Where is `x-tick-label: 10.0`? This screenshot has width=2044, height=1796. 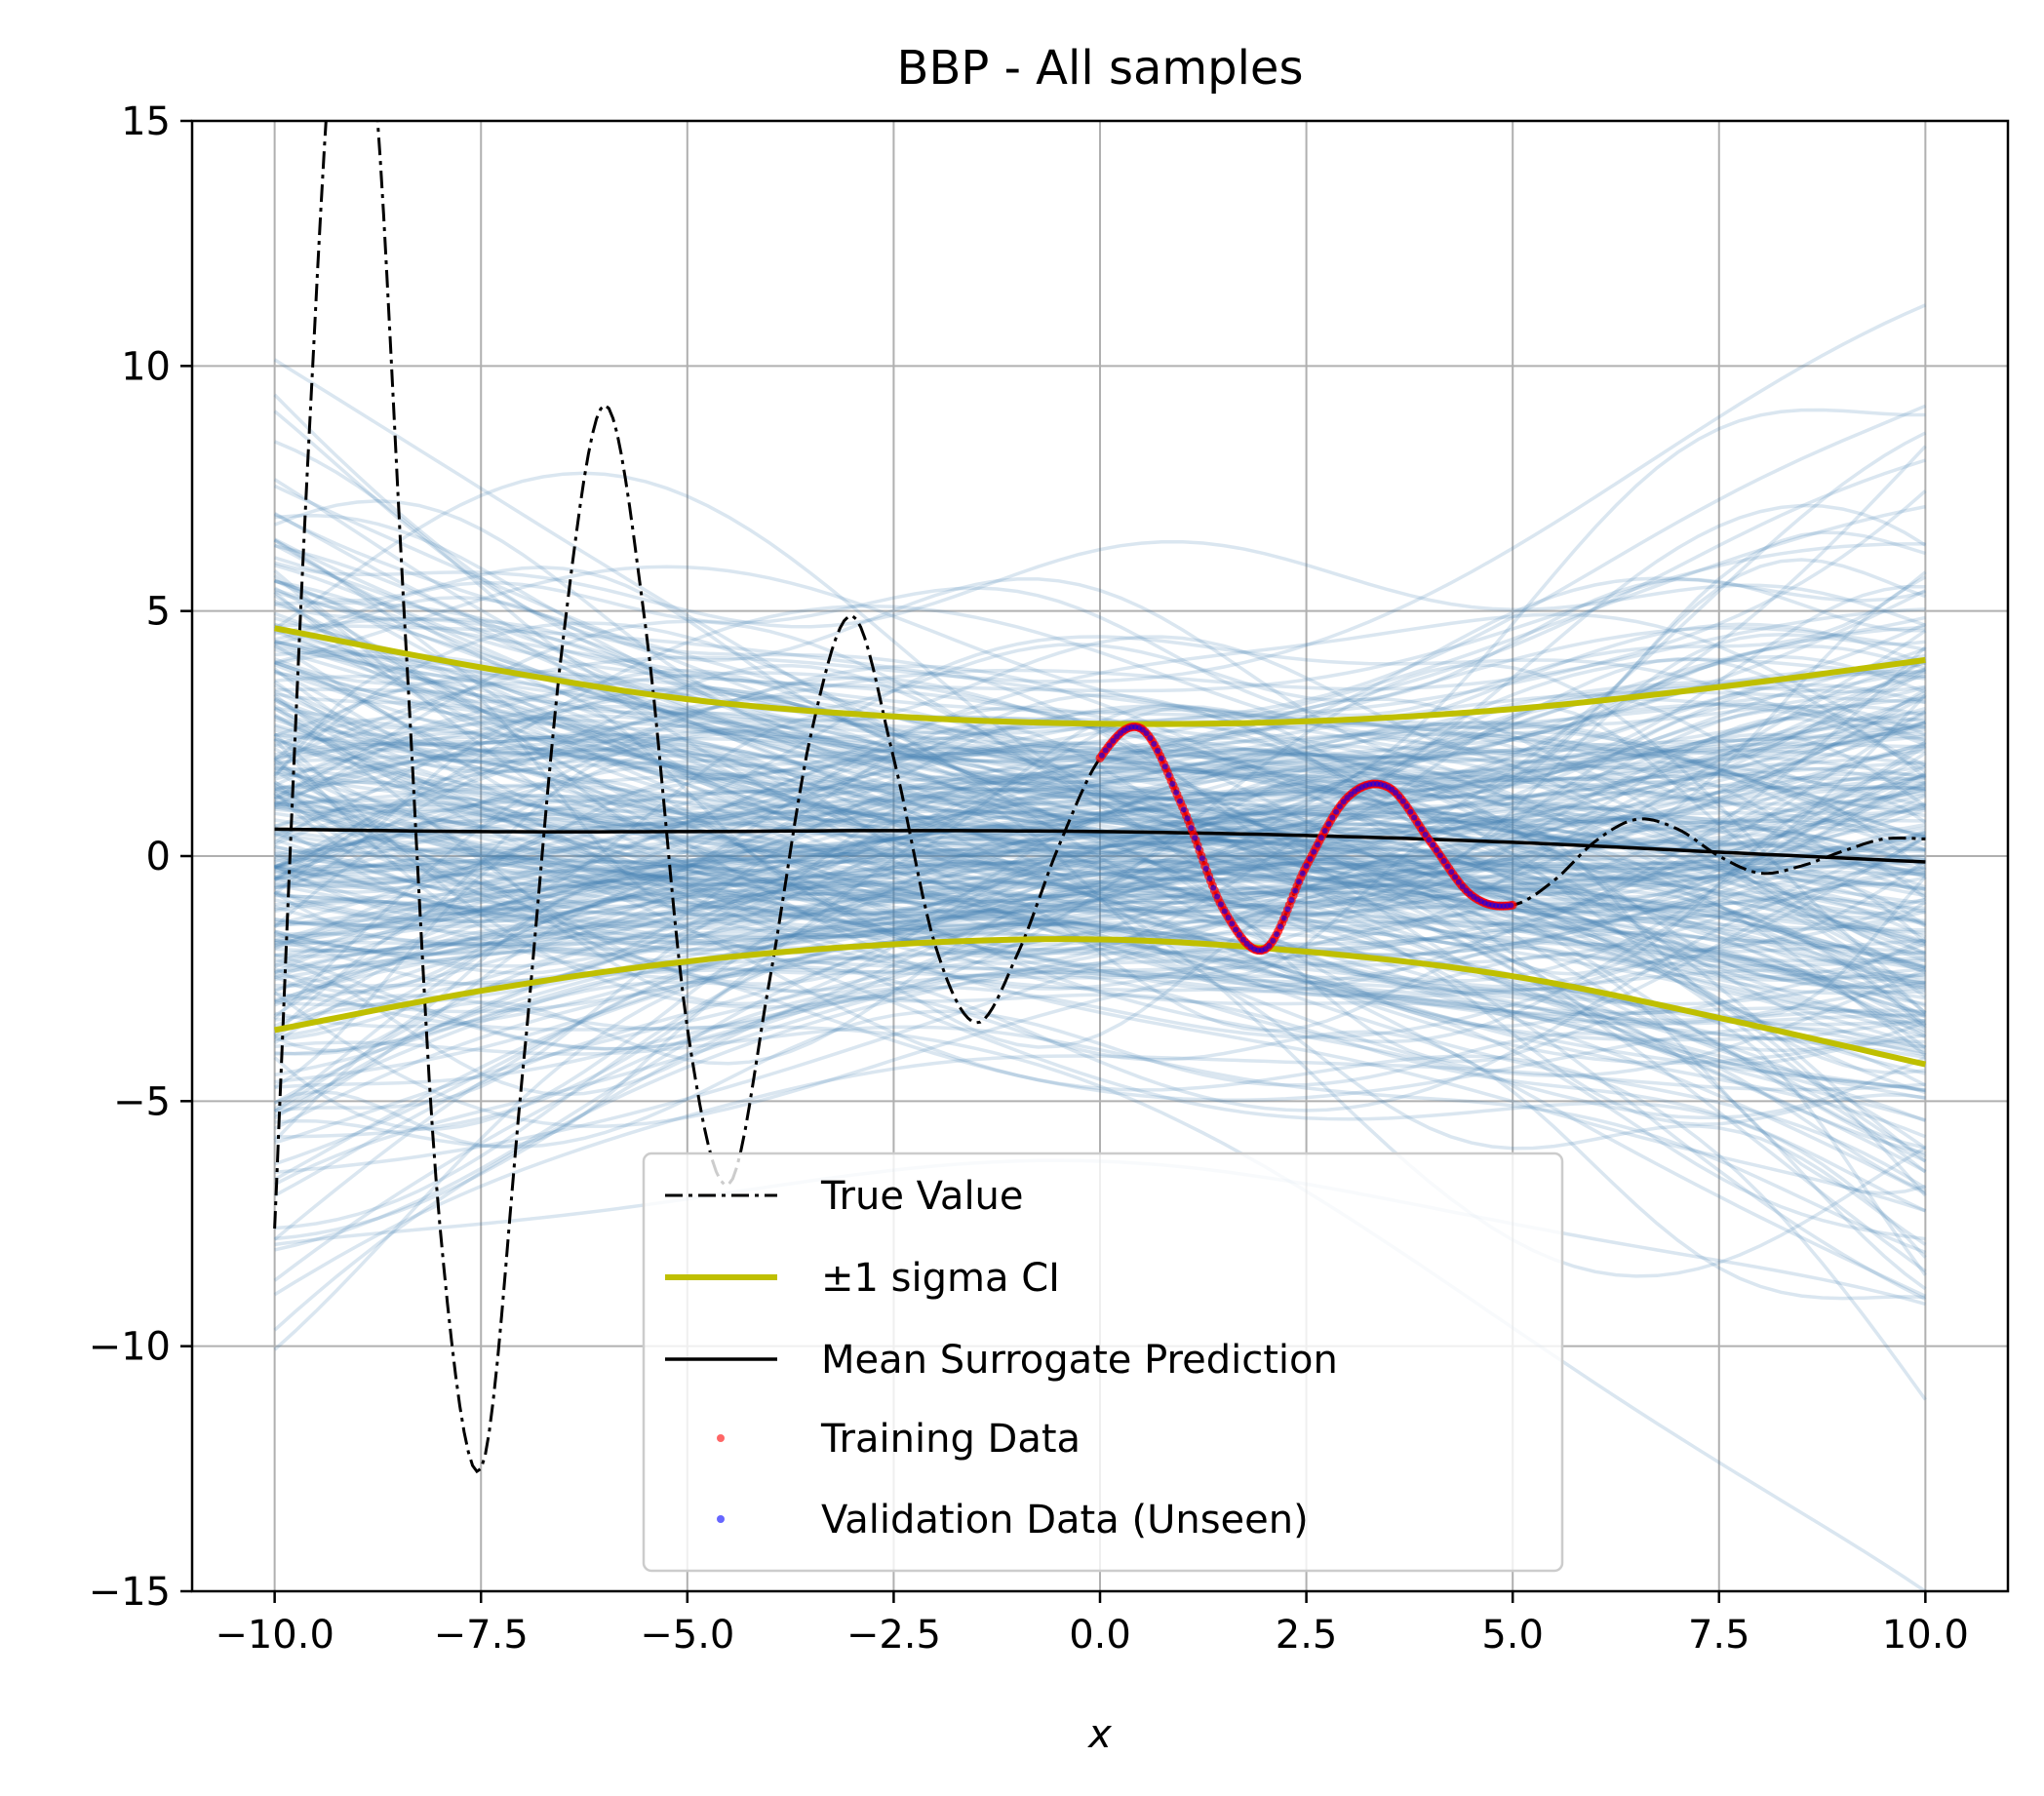
x-tick-label: 10.0 is located at coordinates (1925, 1635).